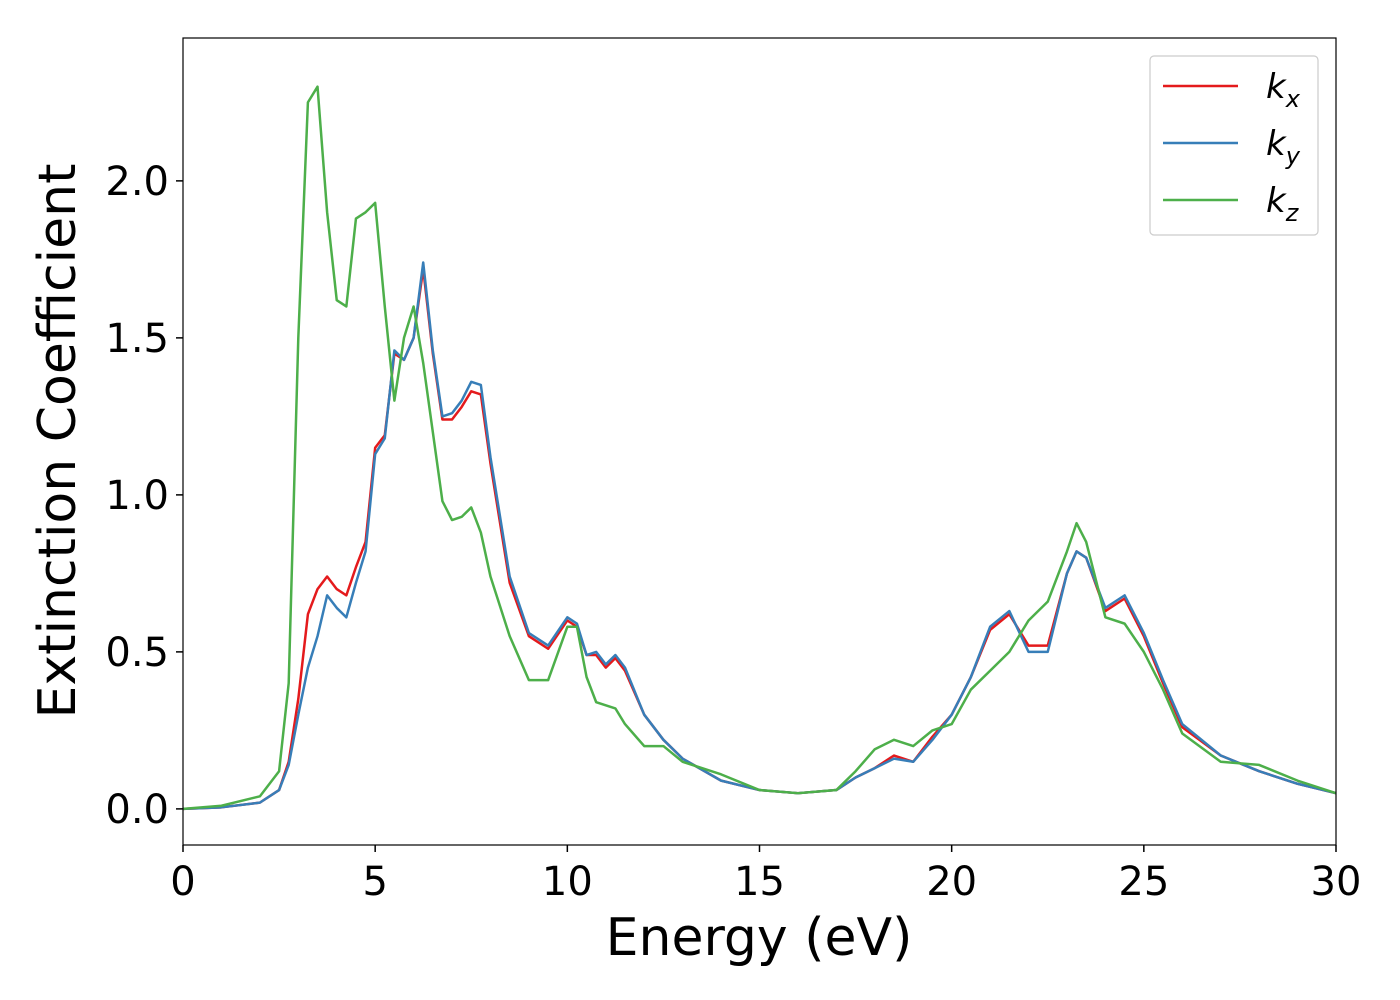  Describe the element at coordinates (137, 496) in the screenshot. I see `y-tick-label: 1.0` at that location.